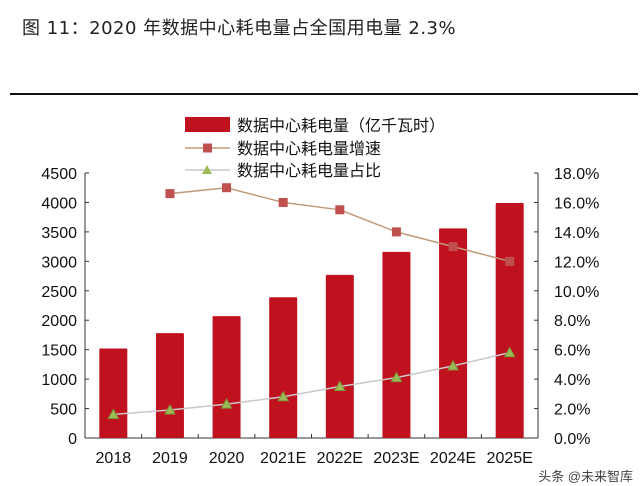 This screenshot has width=641, height=486. What do you see at coordinates (207, 124) in the screenshot?
I see `legend-swatch-bar` at bounding box center [207, 124].